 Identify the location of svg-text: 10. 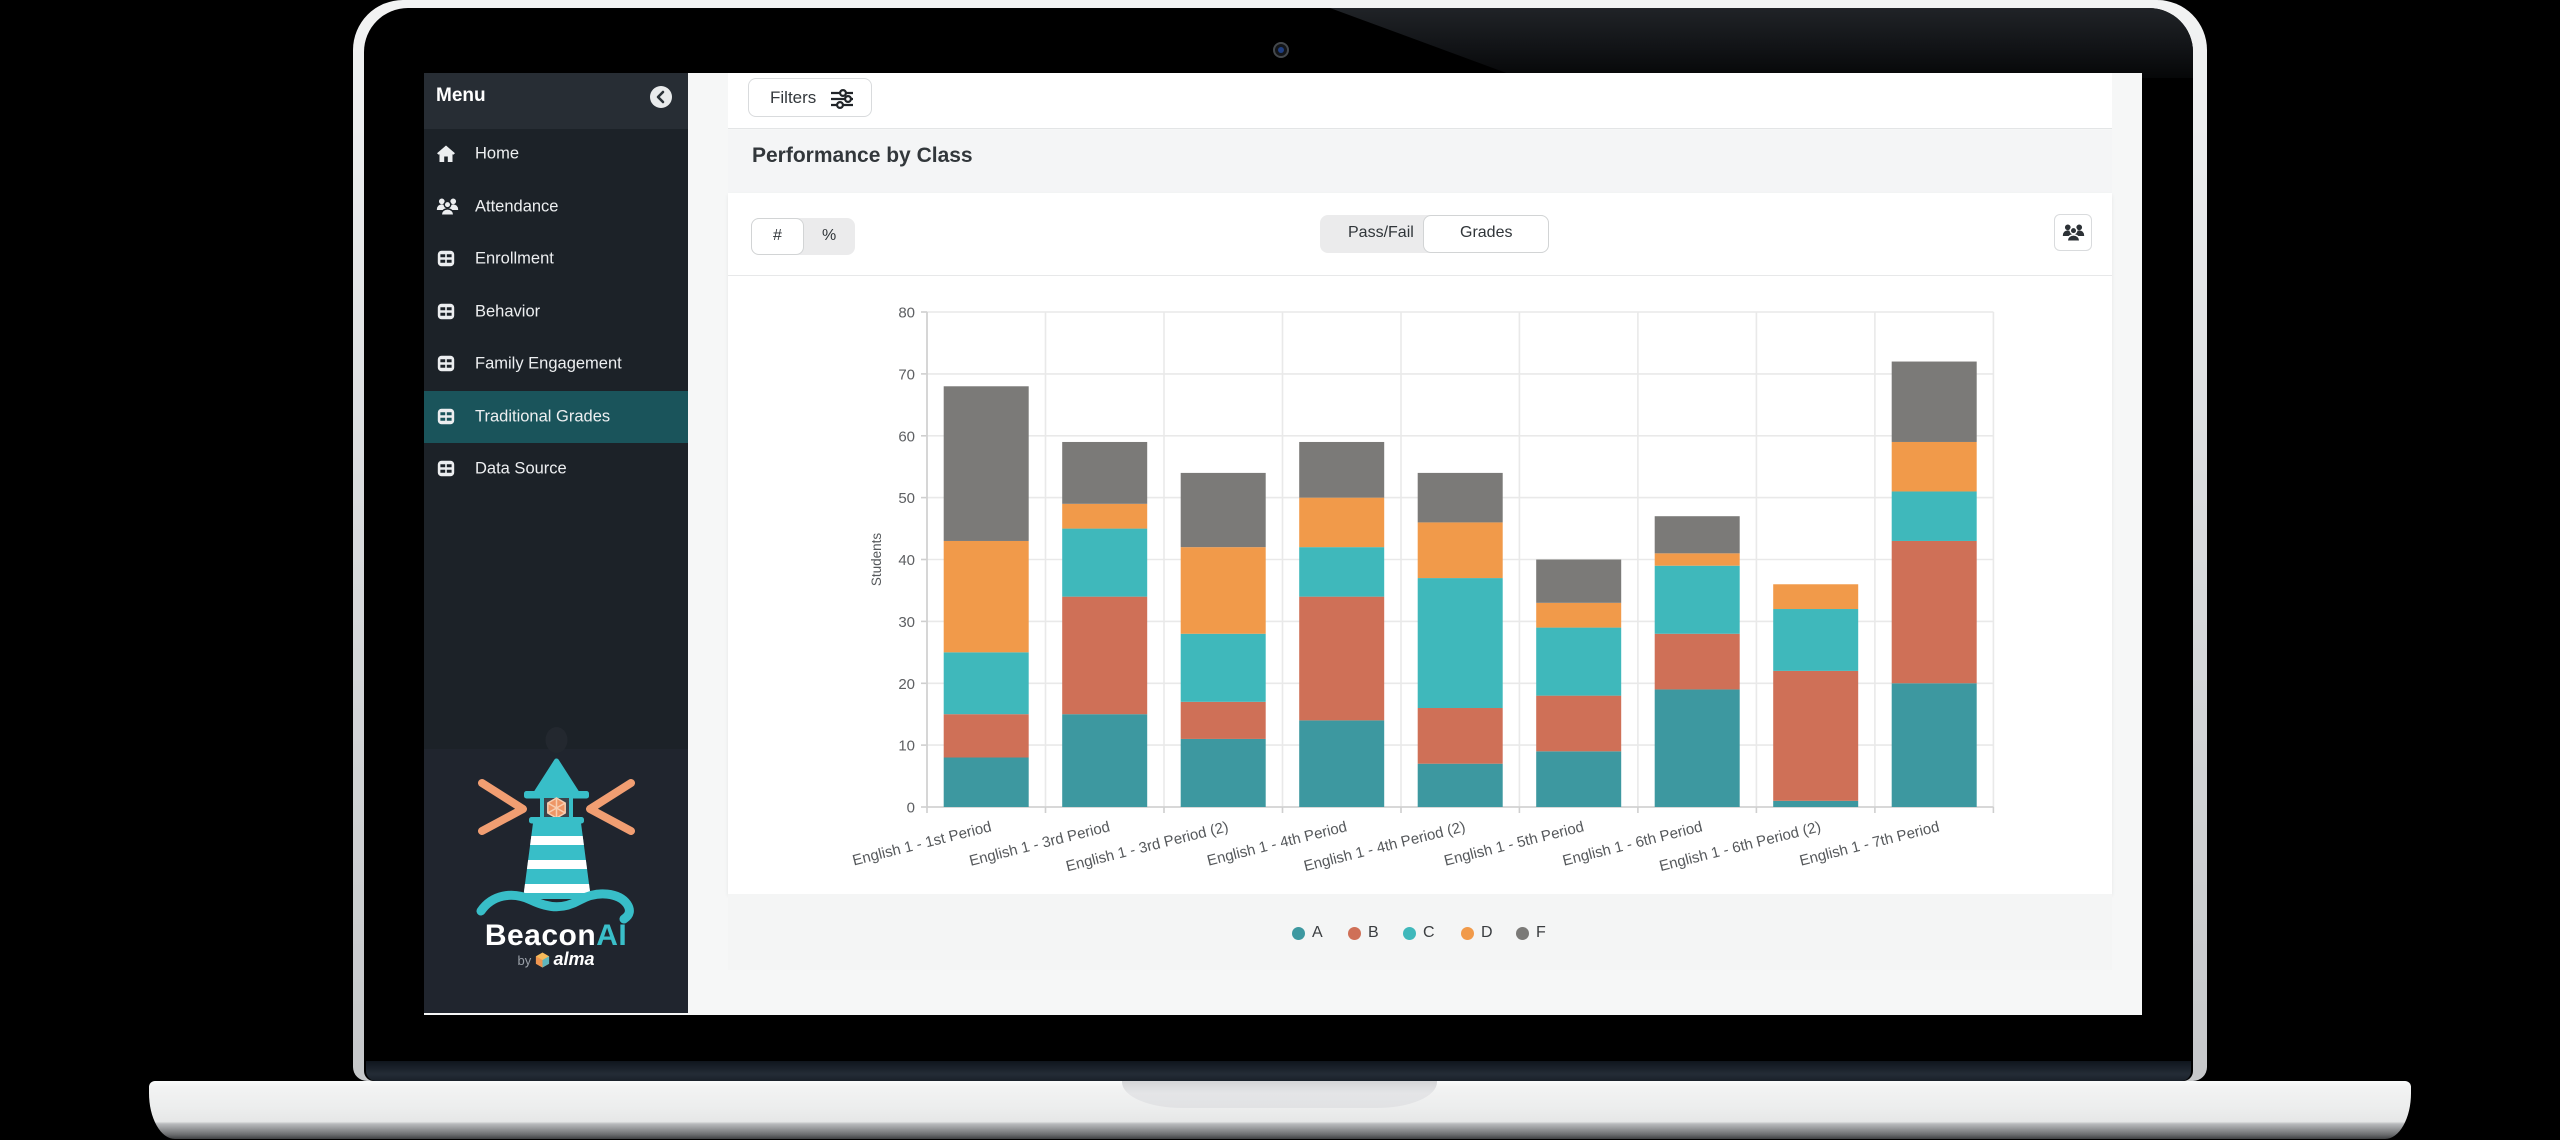
(906, 746).